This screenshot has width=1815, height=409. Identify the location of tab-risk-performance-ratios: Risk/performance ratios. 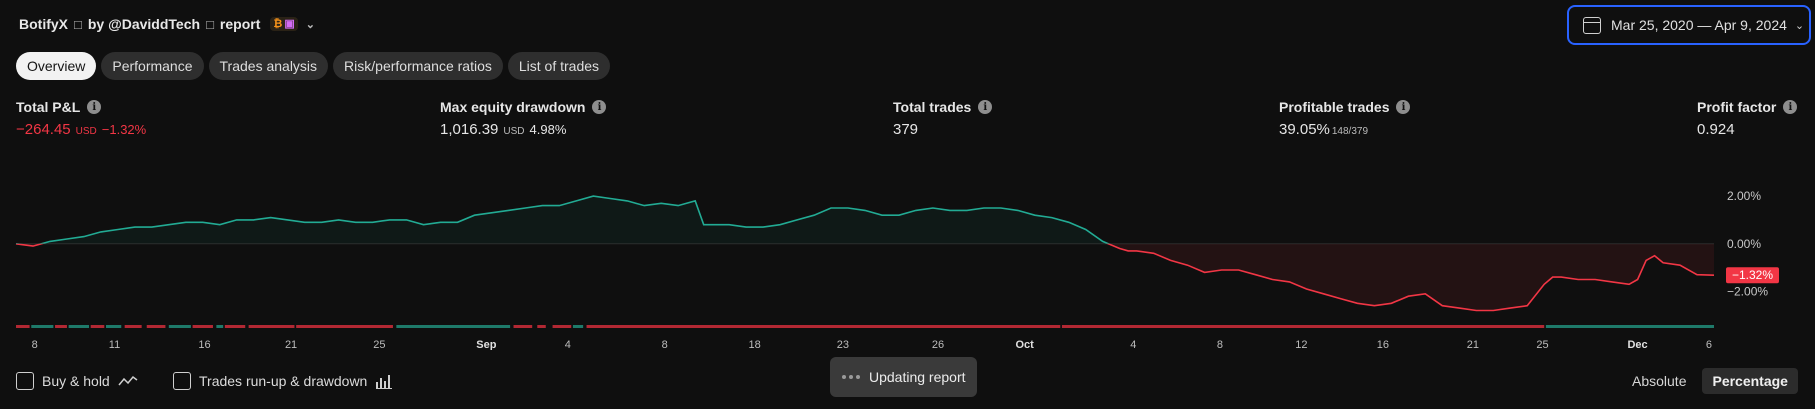
(418, 66).